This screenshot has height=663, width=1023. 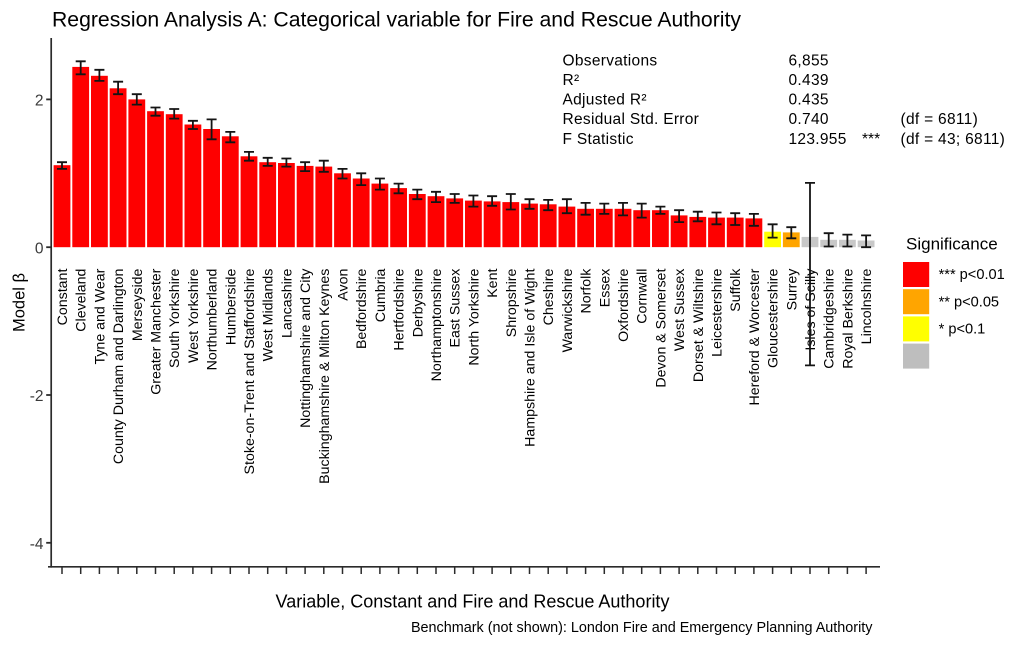 I want to click on svg-text: Royal Berkshire, so click(x=848, y=318).